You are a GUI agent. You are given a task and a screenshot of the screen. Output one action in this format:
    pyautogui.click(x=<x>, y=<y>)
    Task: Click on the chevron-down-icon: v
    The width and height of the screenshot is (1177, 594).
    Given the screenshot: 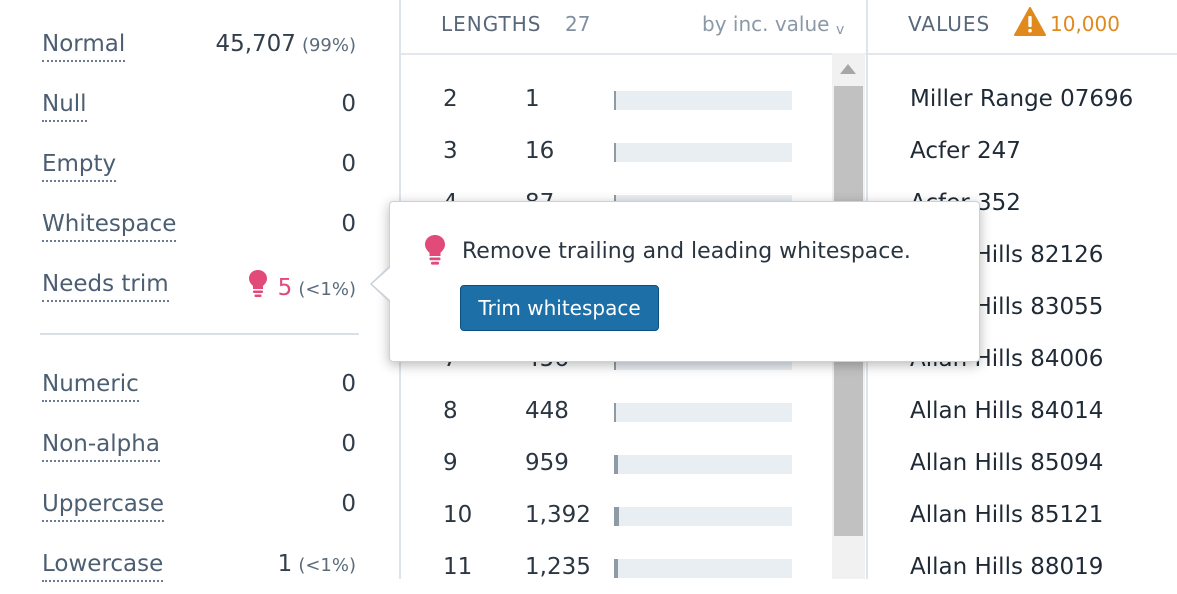 What is the action you would take?
    pyautogui.click(x=840, y=30)
    